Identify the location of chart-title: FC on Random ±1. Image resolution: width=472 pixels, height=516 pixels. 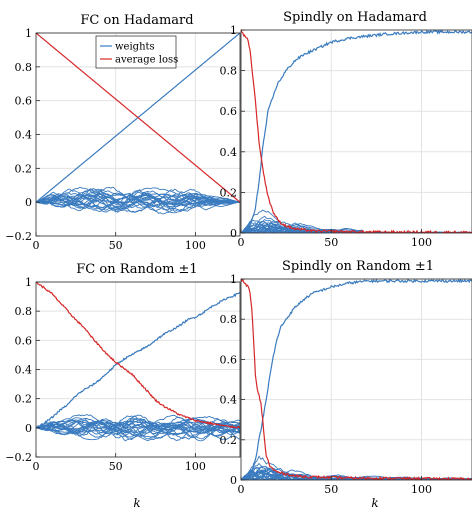
(136, 269).